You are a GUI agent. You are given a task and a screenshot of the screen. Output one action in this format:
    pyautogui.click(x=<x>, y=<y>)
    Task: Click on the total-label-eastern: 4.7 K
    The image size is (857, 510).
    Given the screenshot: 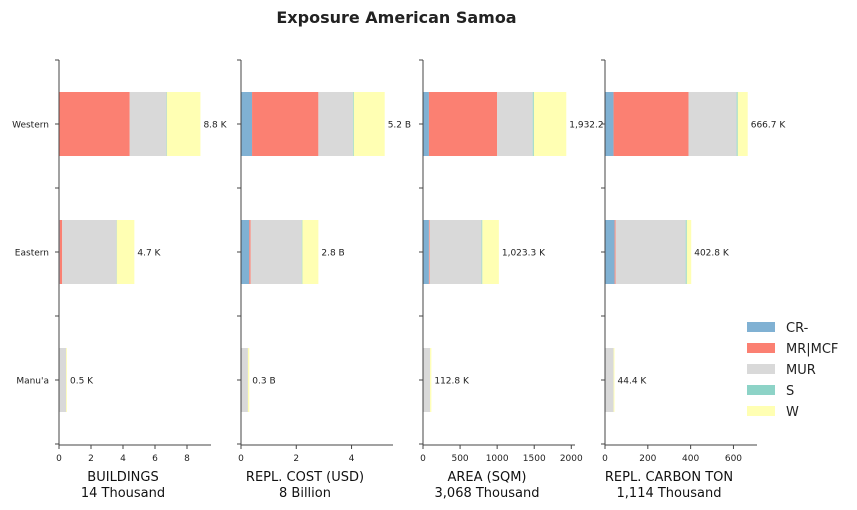 What is the action you would take?
    pyautogui.click(x=149, y=254)
    